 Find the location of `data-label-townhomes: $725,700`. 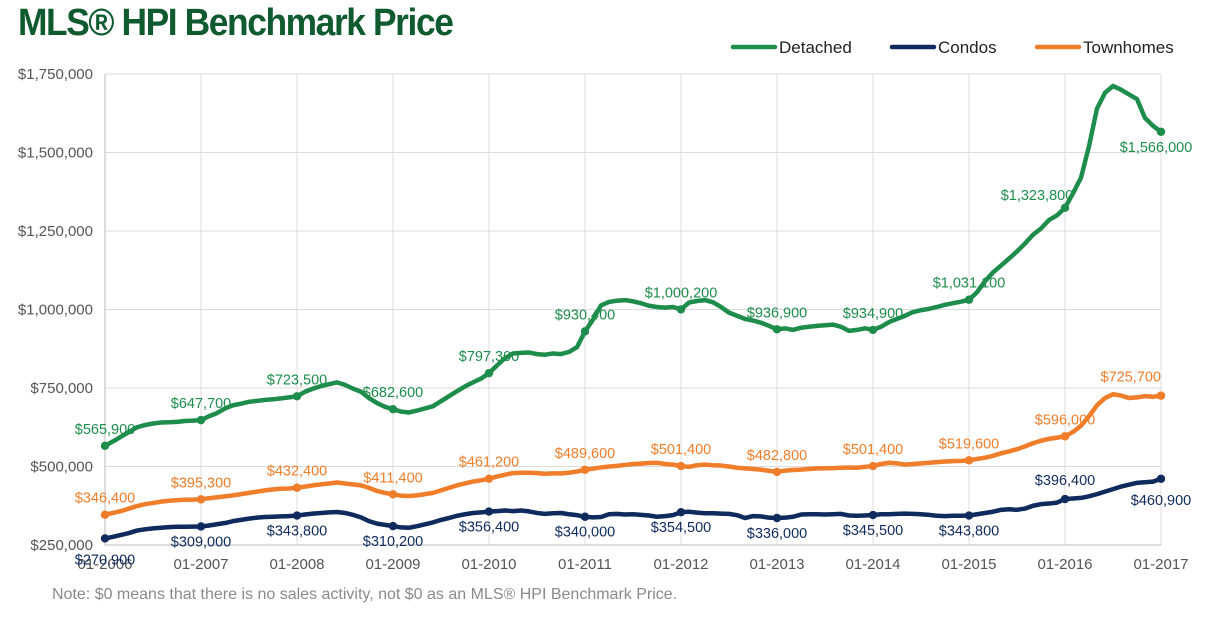

data-label-townhomes: $725,700 is located at coordinates (1131, 378).